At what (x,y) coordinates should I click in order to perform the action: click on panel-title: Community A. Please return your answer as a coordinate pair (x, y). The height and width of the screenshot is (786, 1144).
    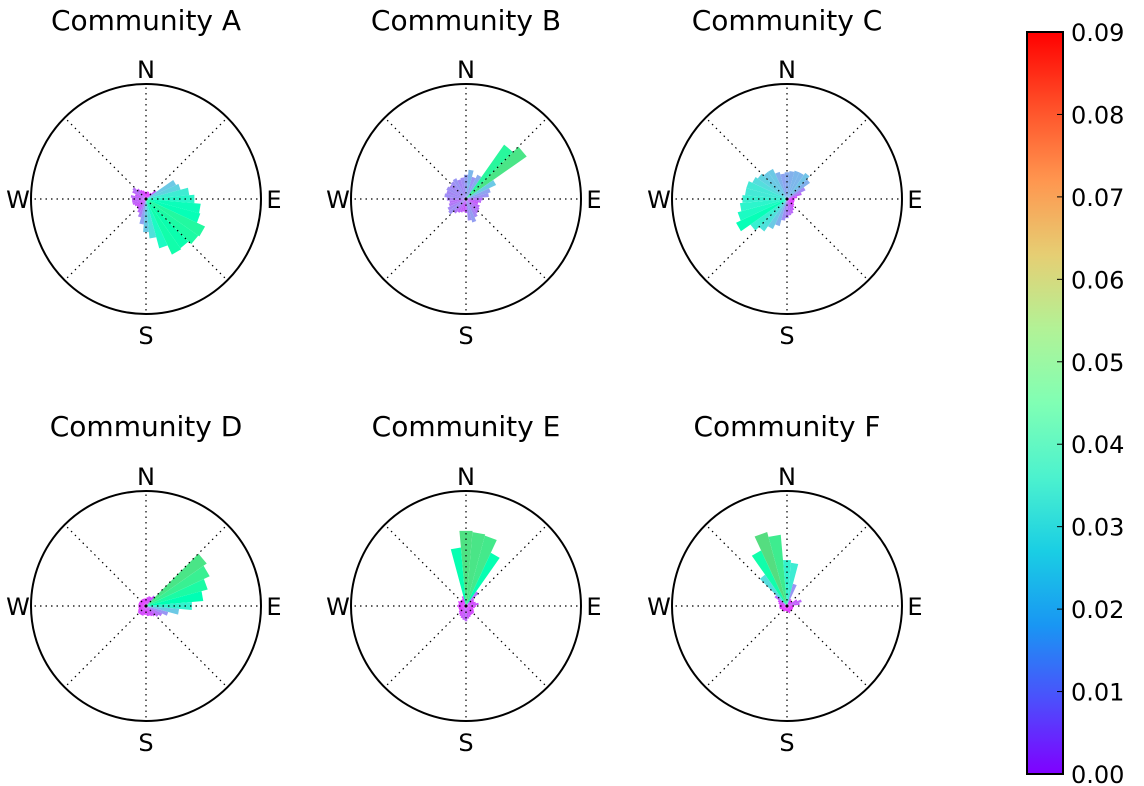
    Looking at the image, I should click on (146, 20).